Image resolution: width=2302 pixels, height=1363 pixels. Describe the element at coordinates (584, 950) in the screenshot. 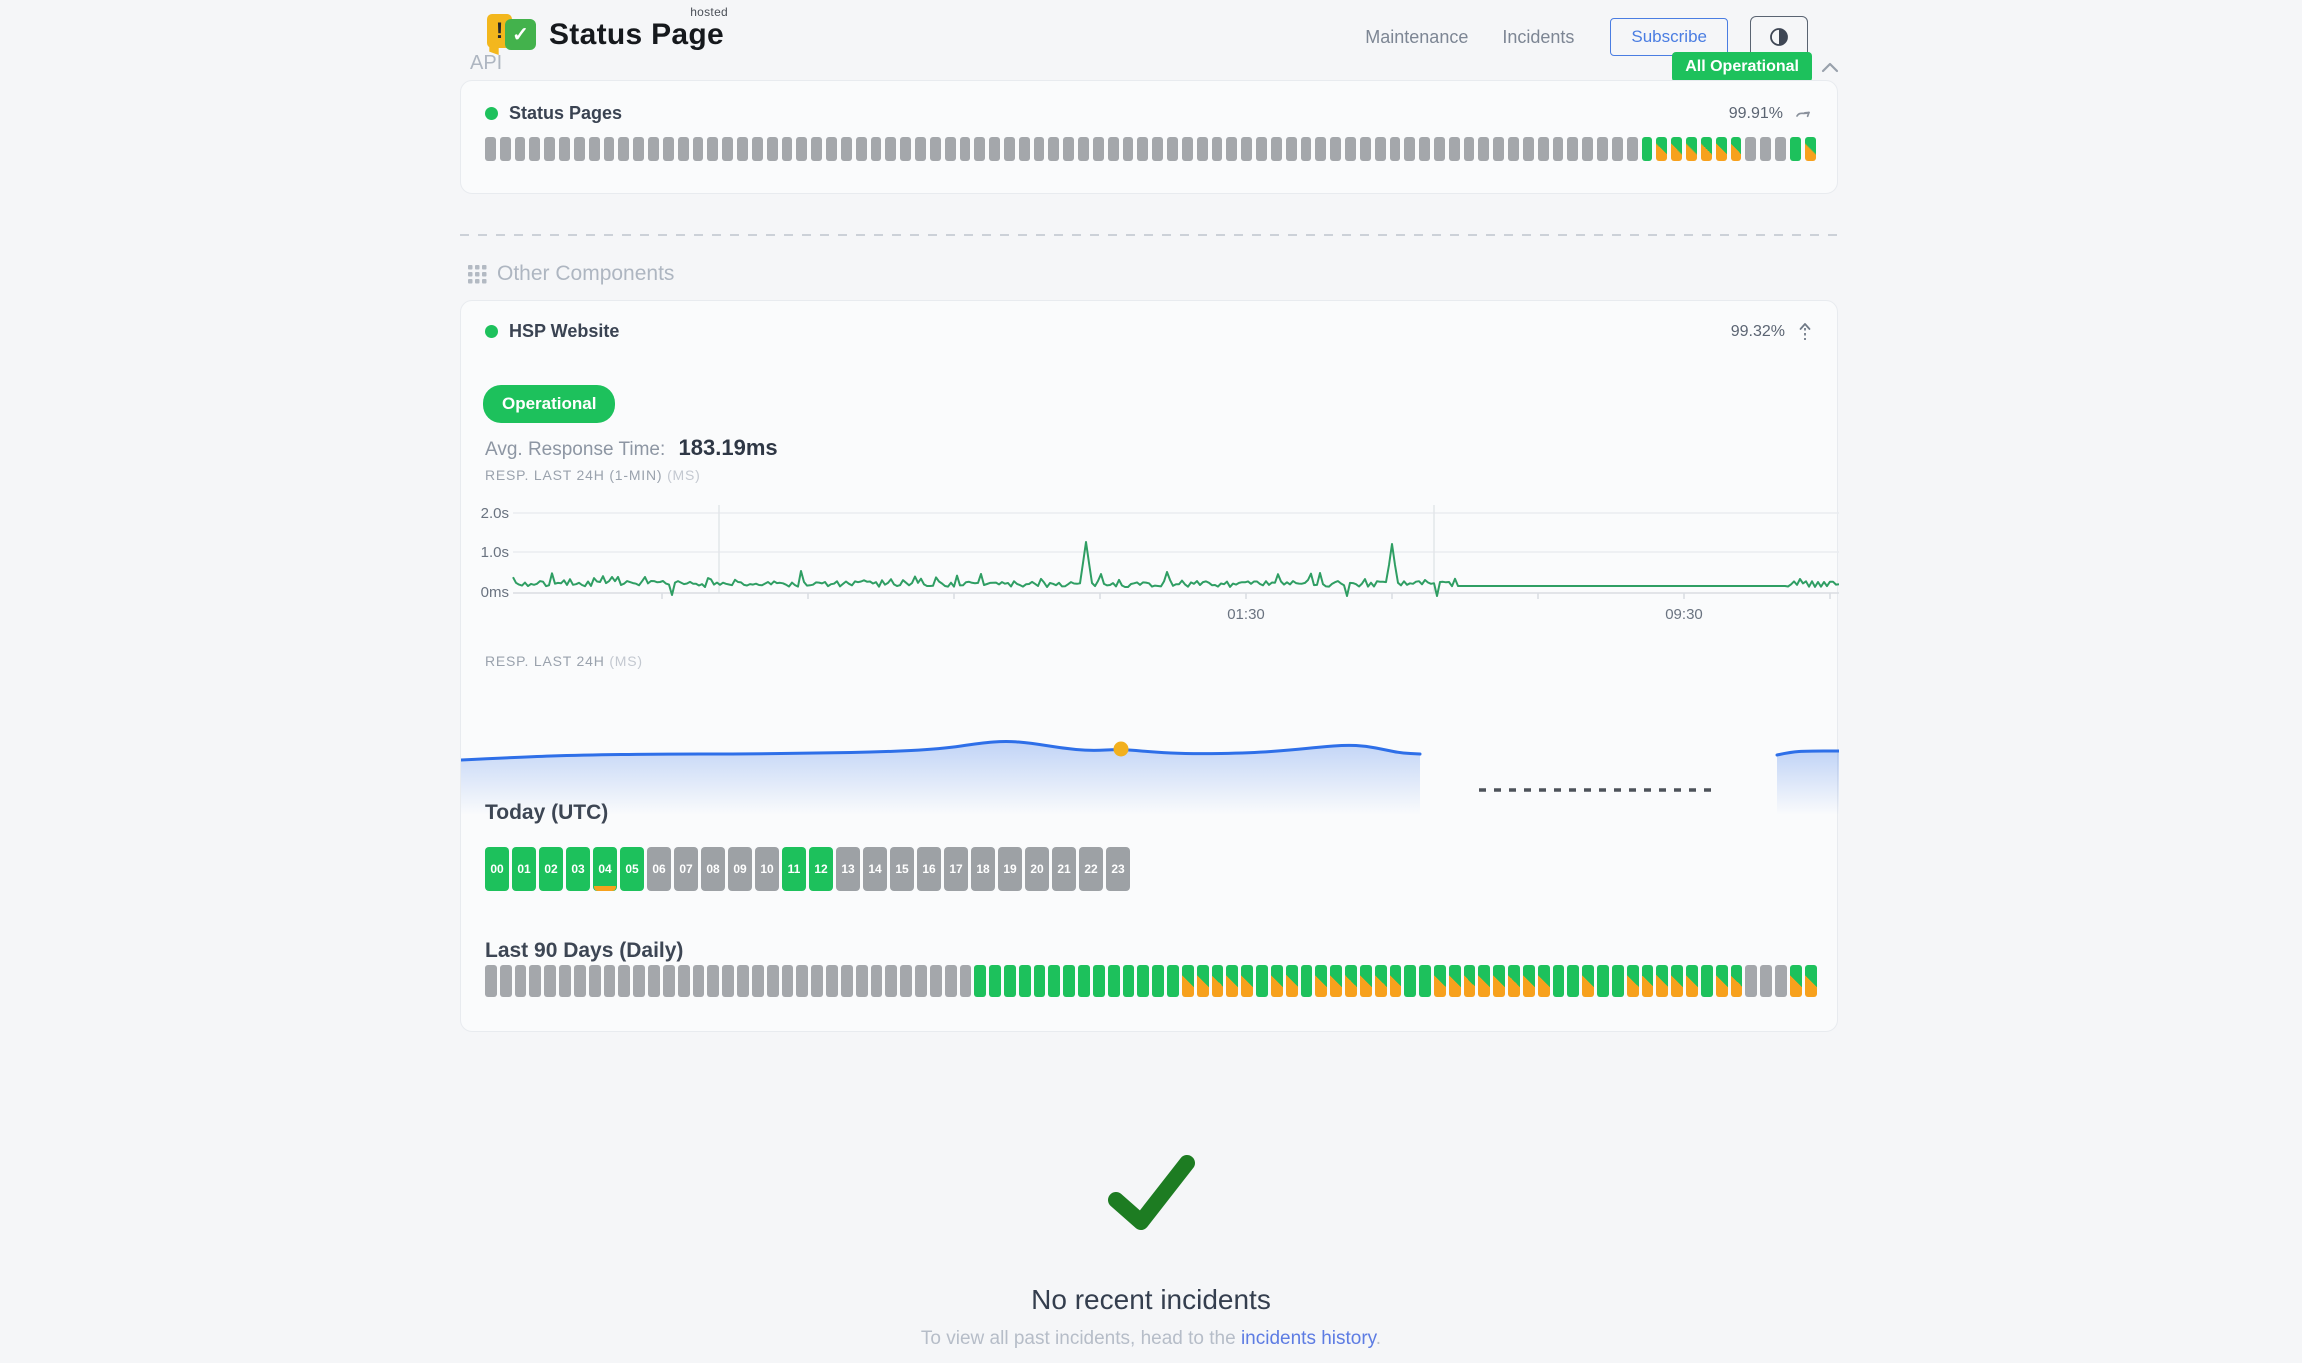

I see `last90-title: Last 90 Days (Daily)` at that location.